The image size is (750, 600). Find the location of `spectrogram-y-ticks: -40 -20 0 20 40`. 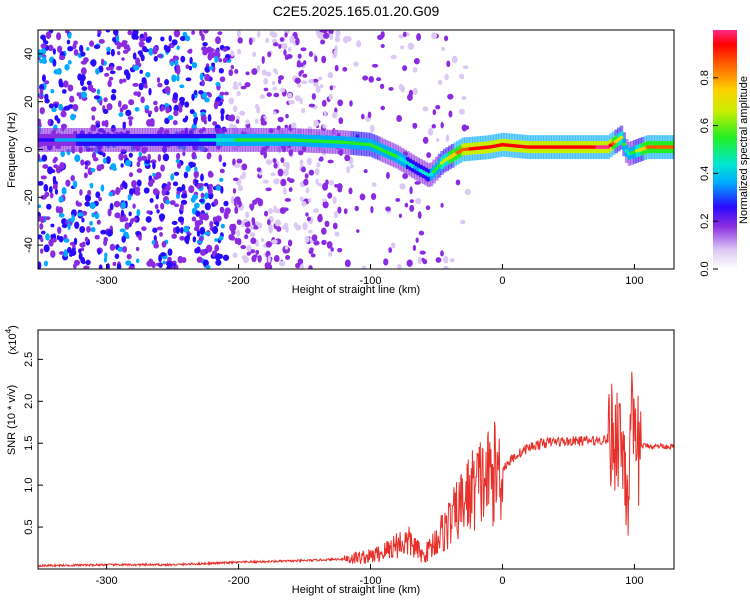

spectrogram-y-ticks: -40 -20 0 20 40 is located at coordinates (33, 150).